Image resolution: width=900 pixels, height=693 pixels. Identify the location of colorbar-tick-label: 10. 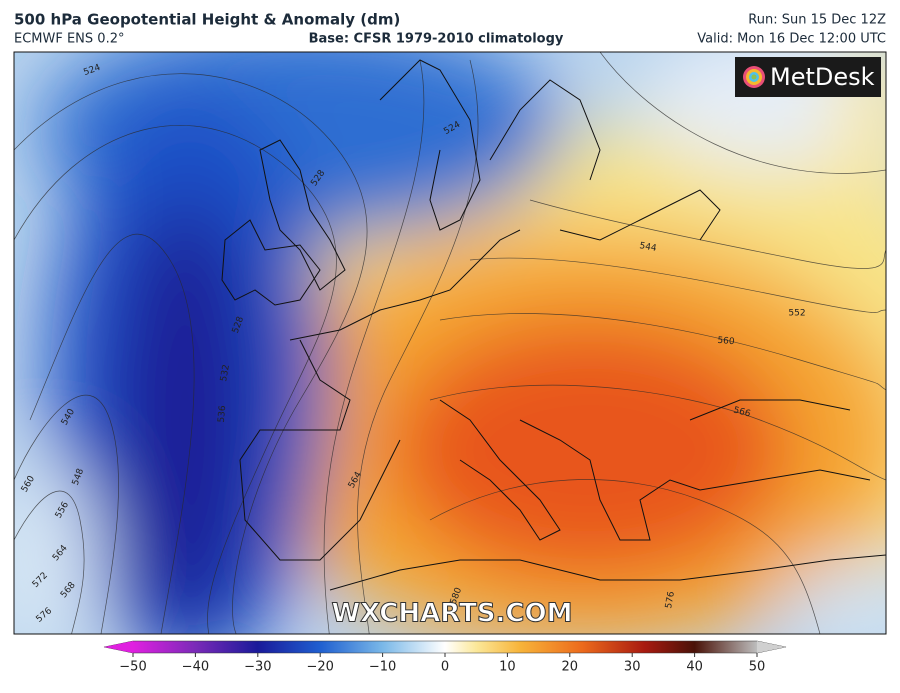
(507, 667).